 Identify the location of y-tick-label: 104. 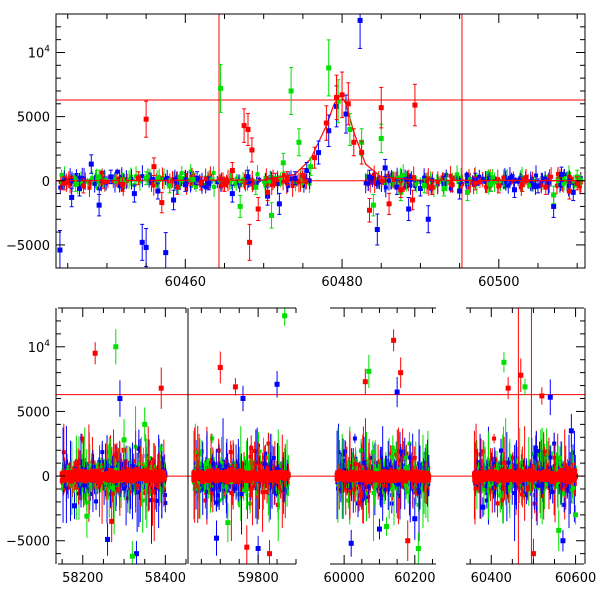
(39, 52).